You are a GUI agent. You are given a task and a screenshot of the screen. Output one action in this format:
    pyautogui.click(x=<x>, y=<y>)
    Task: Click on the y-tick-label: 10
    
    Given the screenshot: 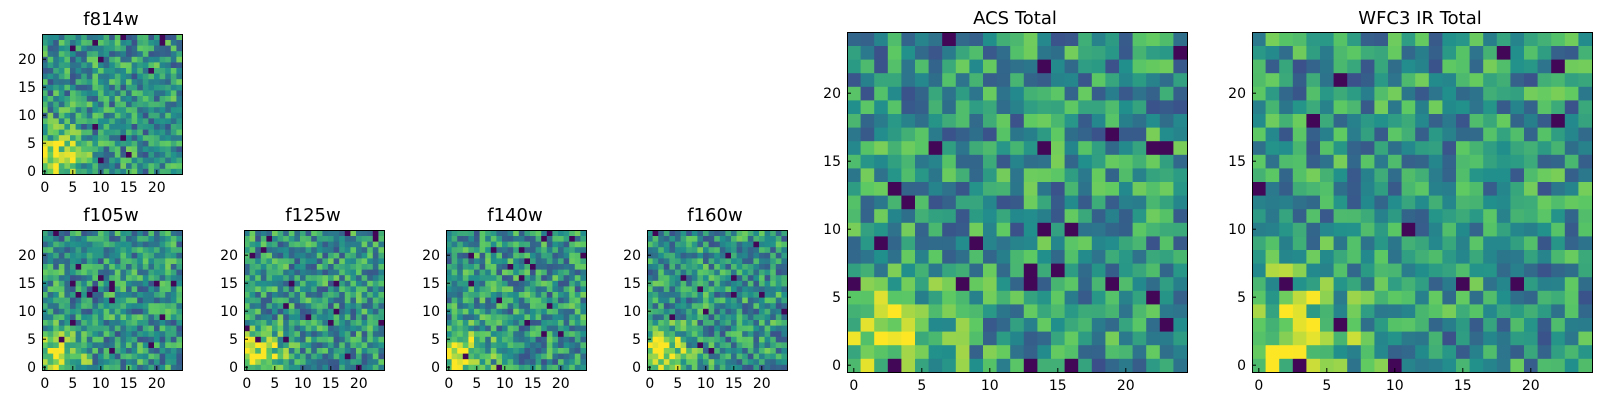 What is the action you would take?
    pyautogui.click(x=229, y=312)
    